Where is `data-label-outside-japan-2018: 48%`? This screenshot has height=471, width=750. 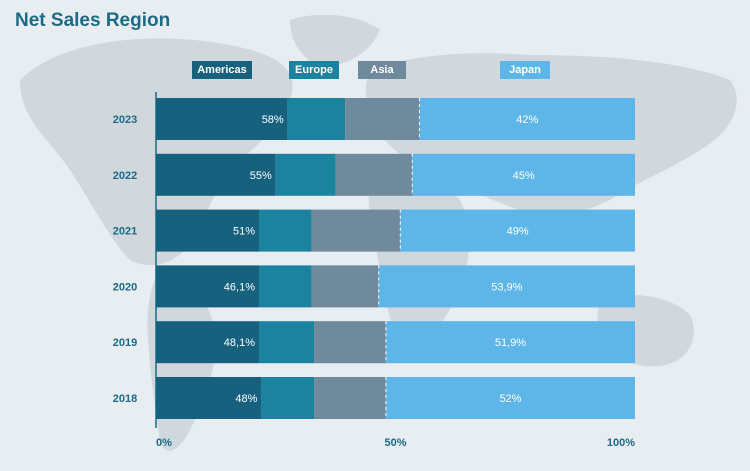
data-label-outside-japan-2018: 48% is located at coordinates (246, 399).